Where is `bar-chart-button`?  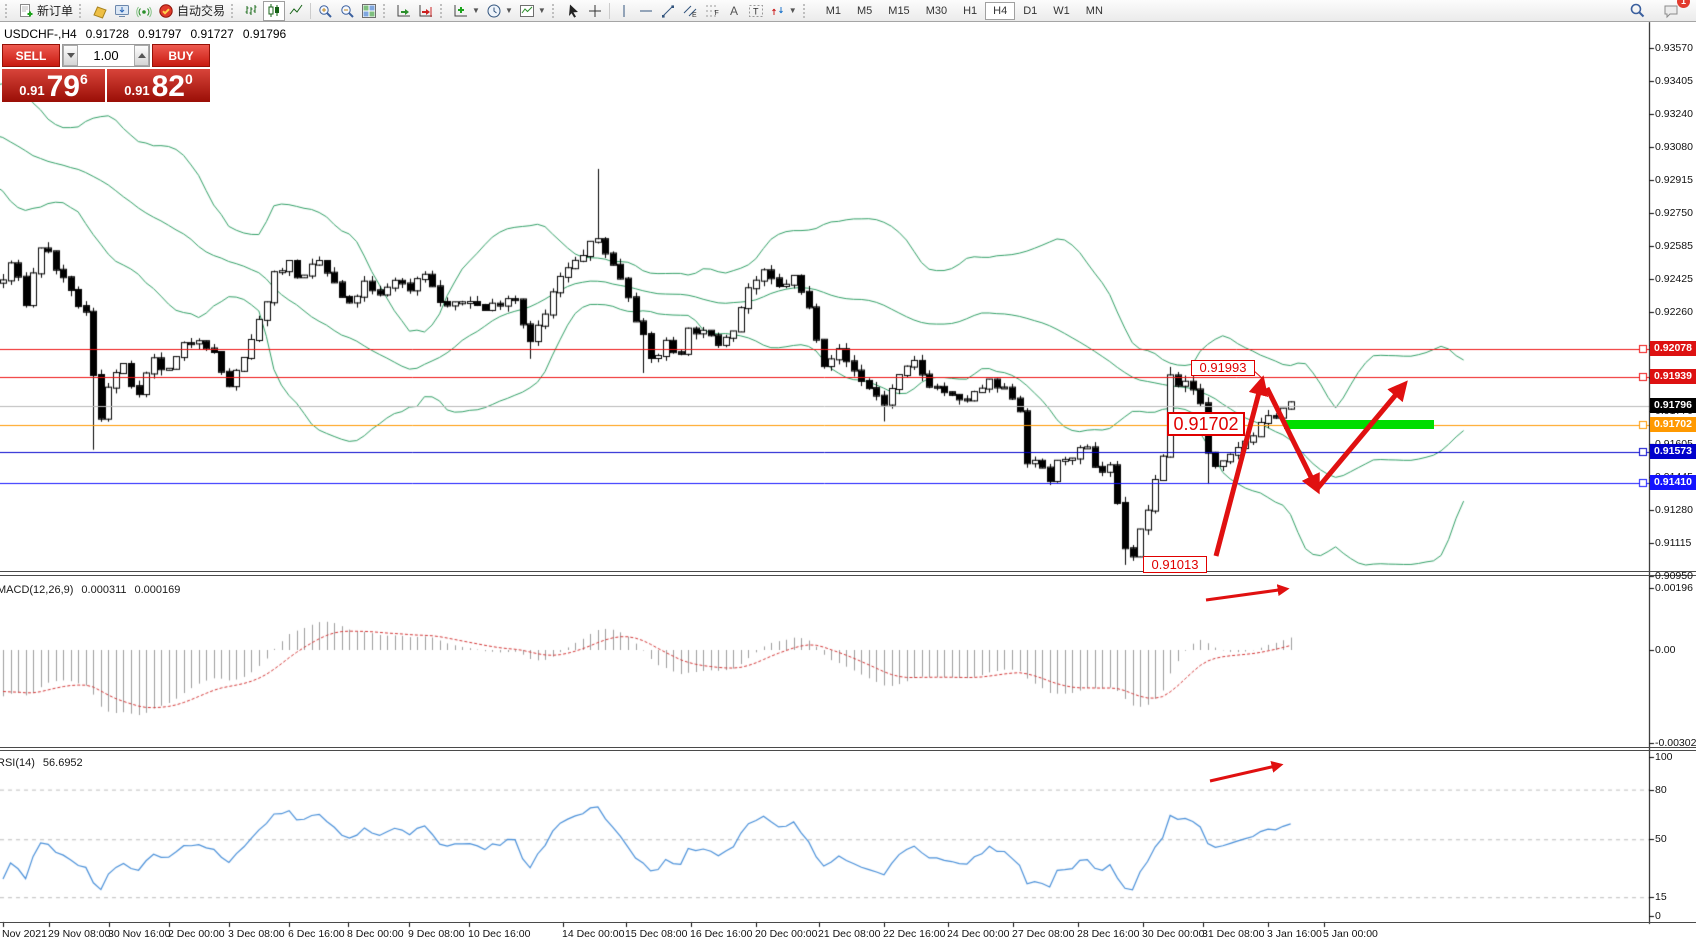
bar-chart-button is located at coordinates (252, 11).